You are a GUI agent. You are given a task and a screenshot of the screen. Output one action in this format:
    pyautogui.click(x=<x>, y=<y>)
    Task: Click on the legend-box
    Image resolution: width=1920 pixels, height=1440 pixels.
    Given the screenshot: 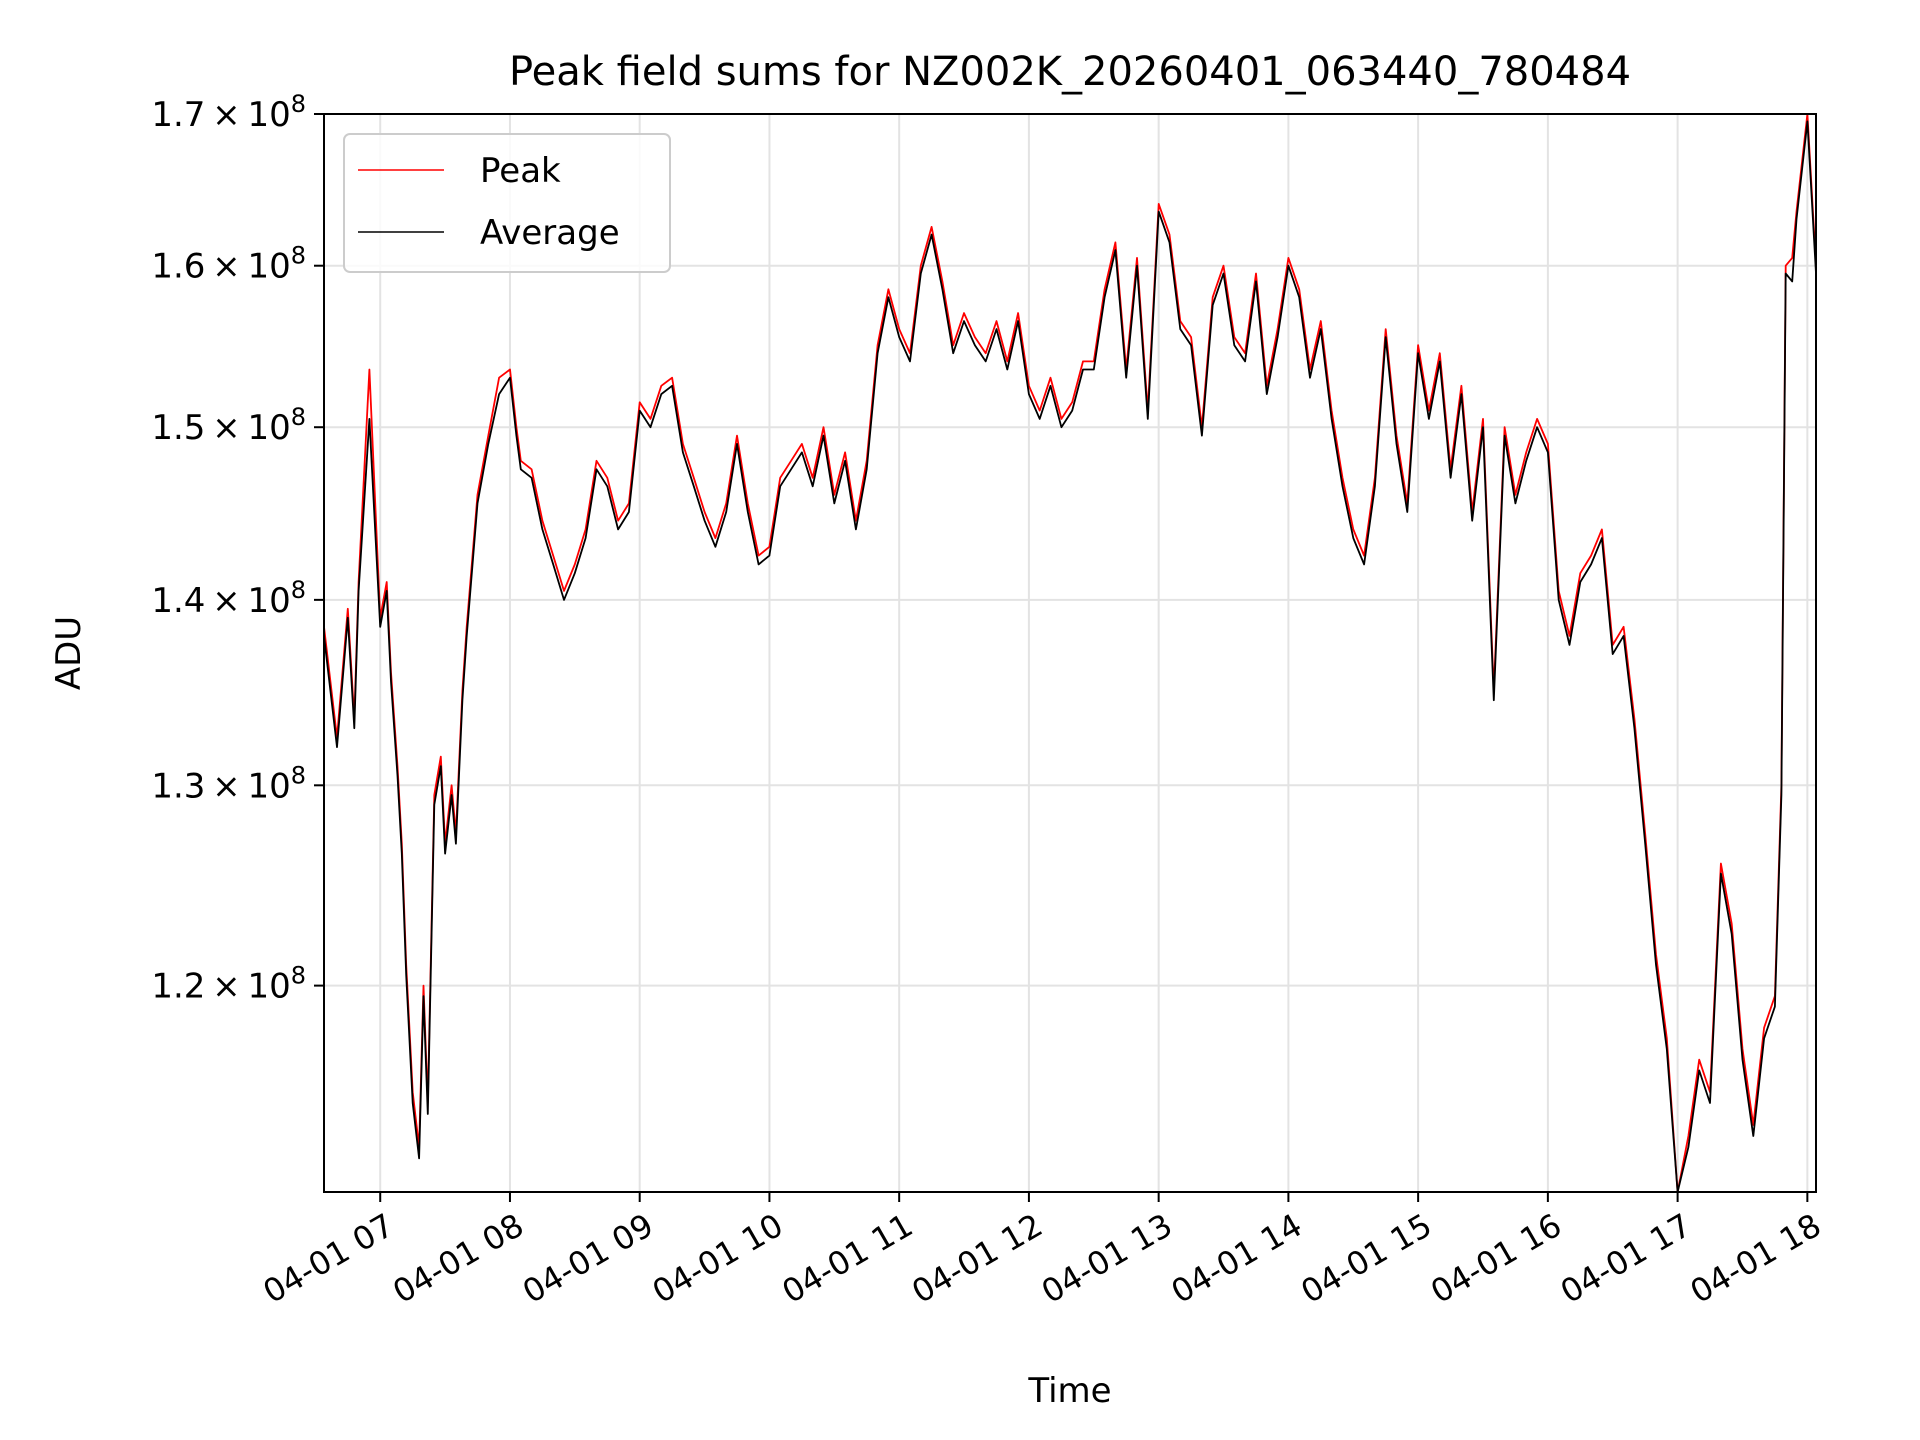 What is the action you would take?
    pyautogui.click(x=507, y=203)
    